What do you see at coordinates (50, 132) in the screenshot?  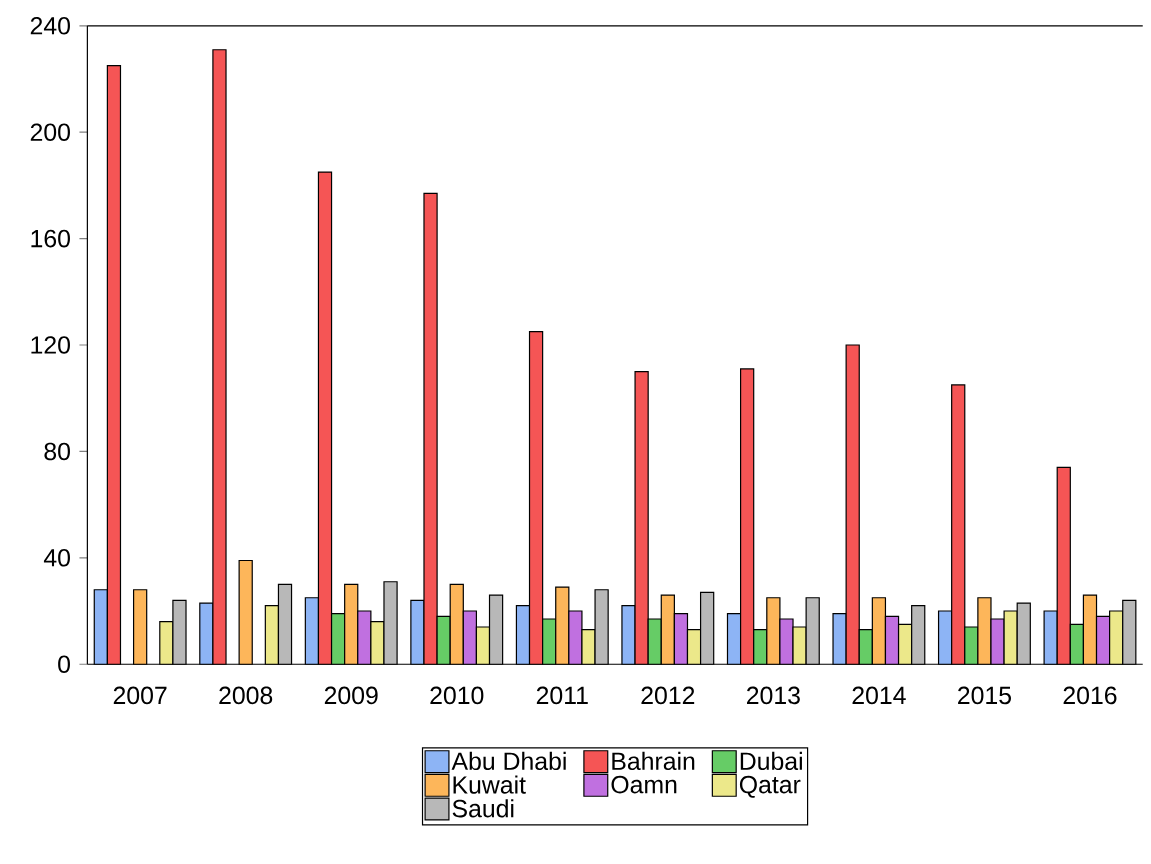 I see `y-tick-label: 200` at bounding box center [50, 132].